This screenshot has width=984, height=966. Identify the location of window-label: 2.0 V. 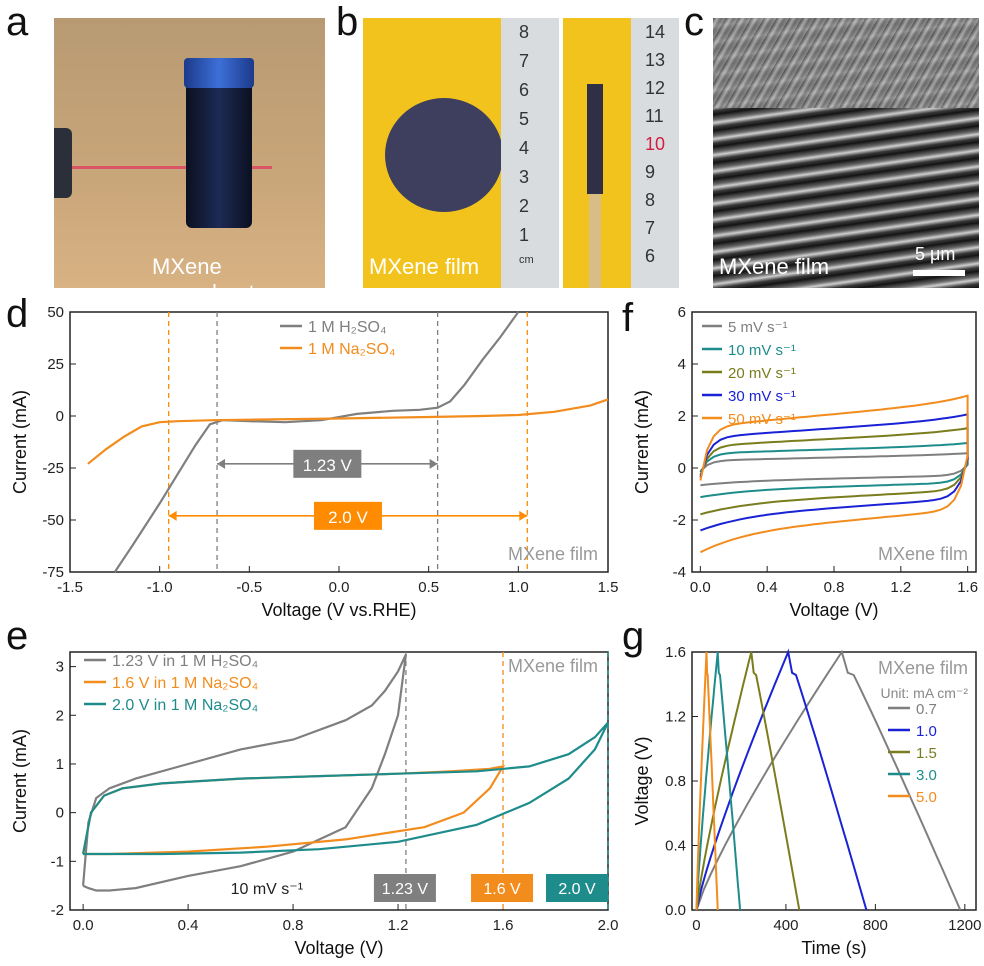
(577, 889).